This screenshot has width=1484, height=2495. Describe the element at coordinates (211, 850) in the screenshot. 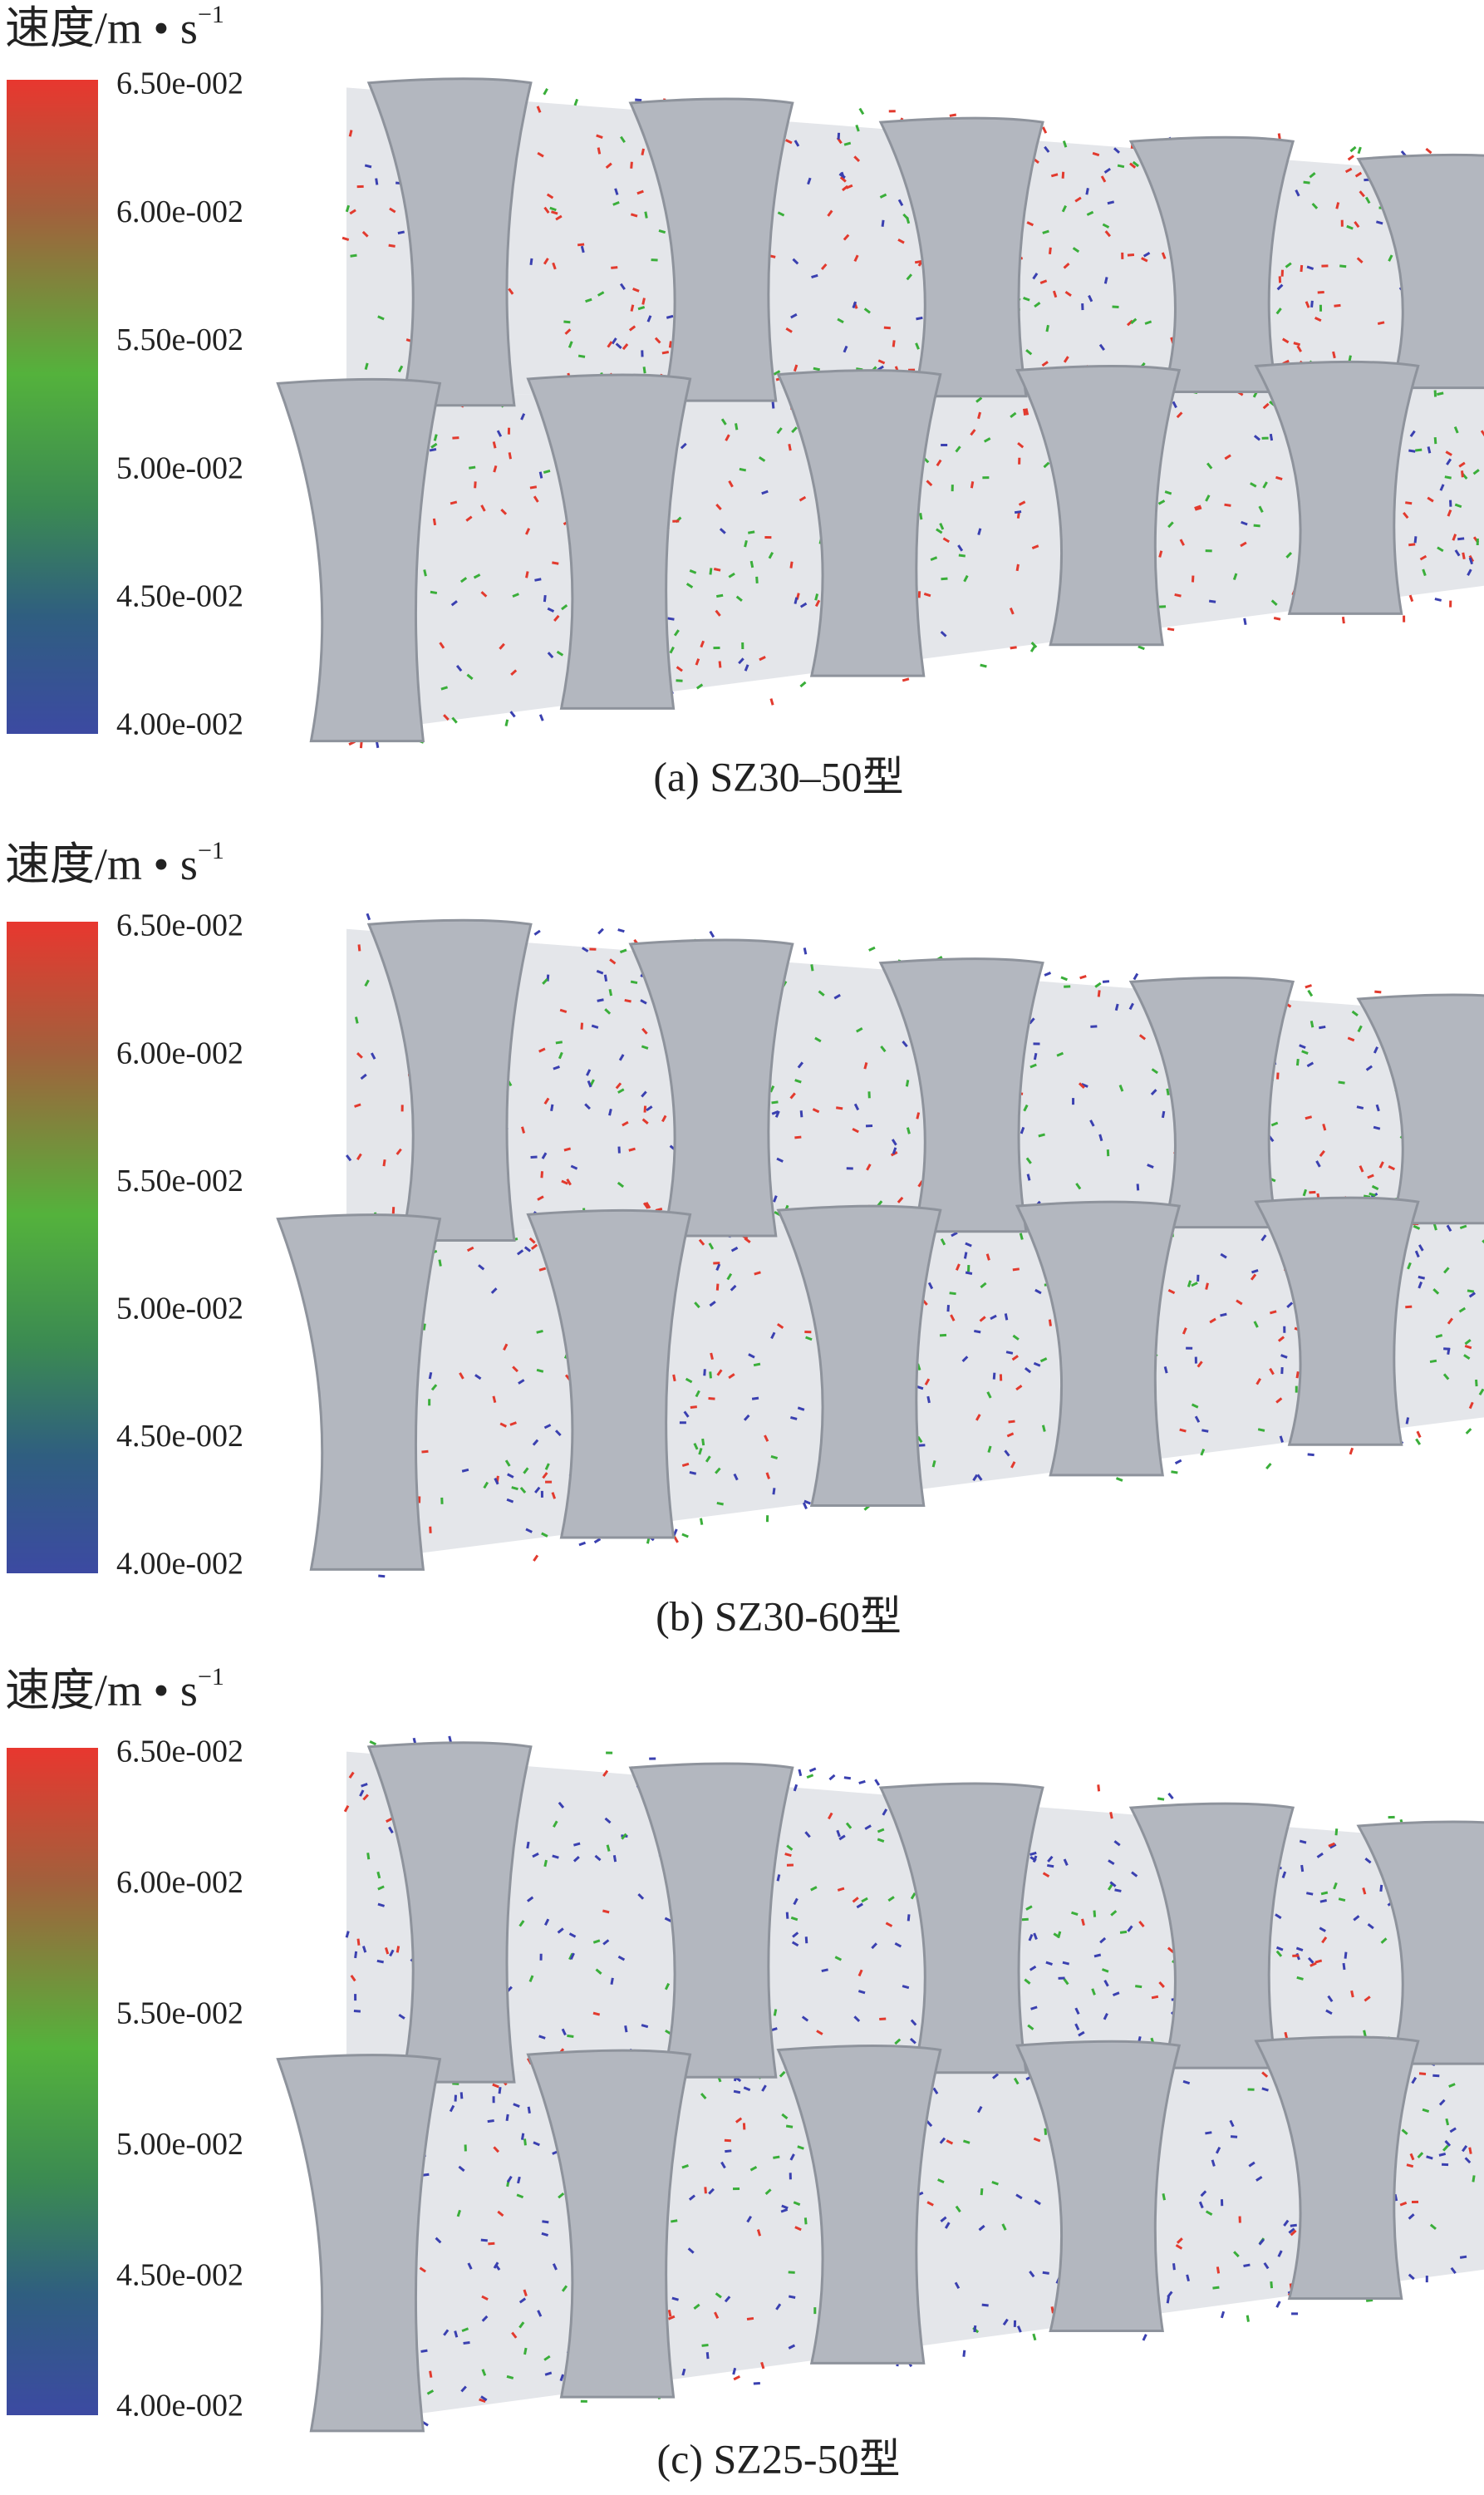

I see `legend-exponent: −1` at that location.